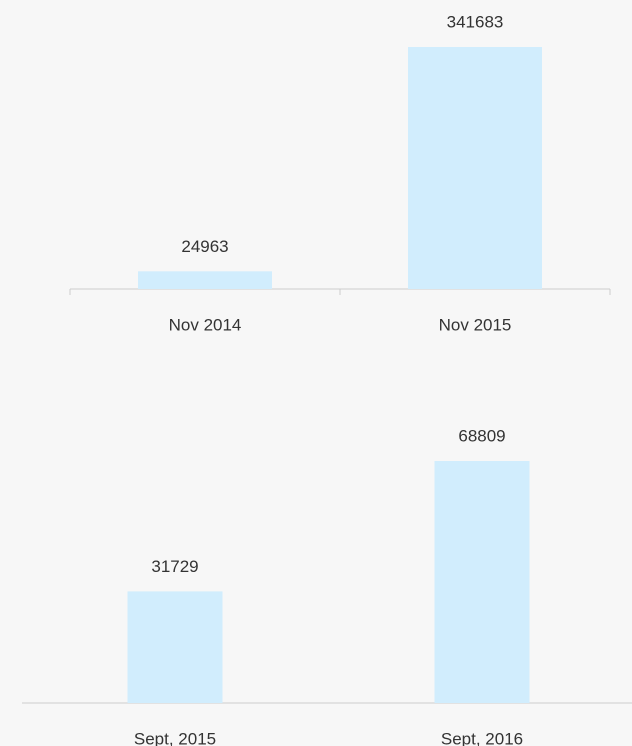  Describe the element at coordinates (482, 737) in the screenshot. I see `x-tick-label: Sept, 2016` at that location.